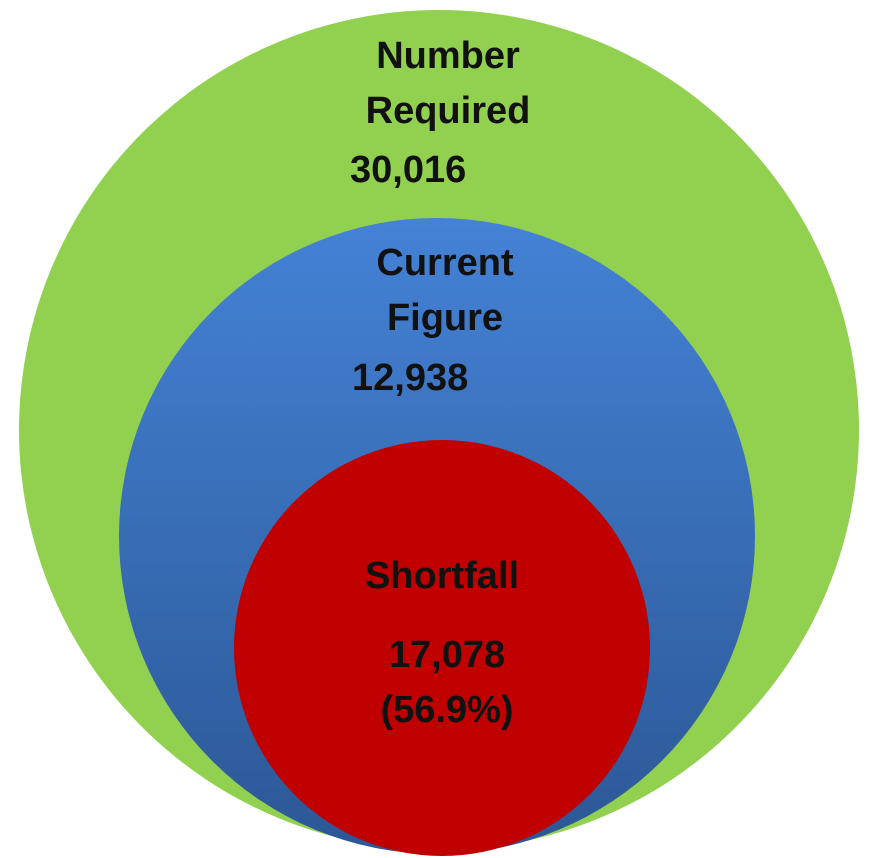  I want to click on node-value: 12,938, so click(410, 378).